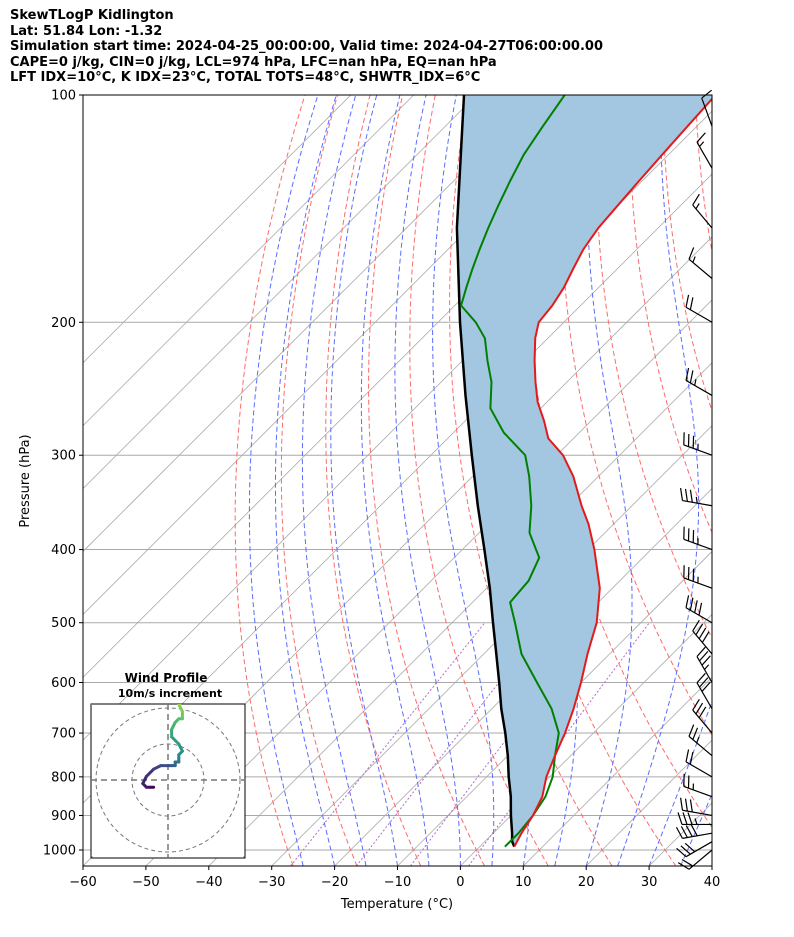 Image resolution: width=794 pixels, height=937 pixels. Describe the element at coordinates (586, 882) in the screenshot. I see `x-tick-label: 20` at that location.